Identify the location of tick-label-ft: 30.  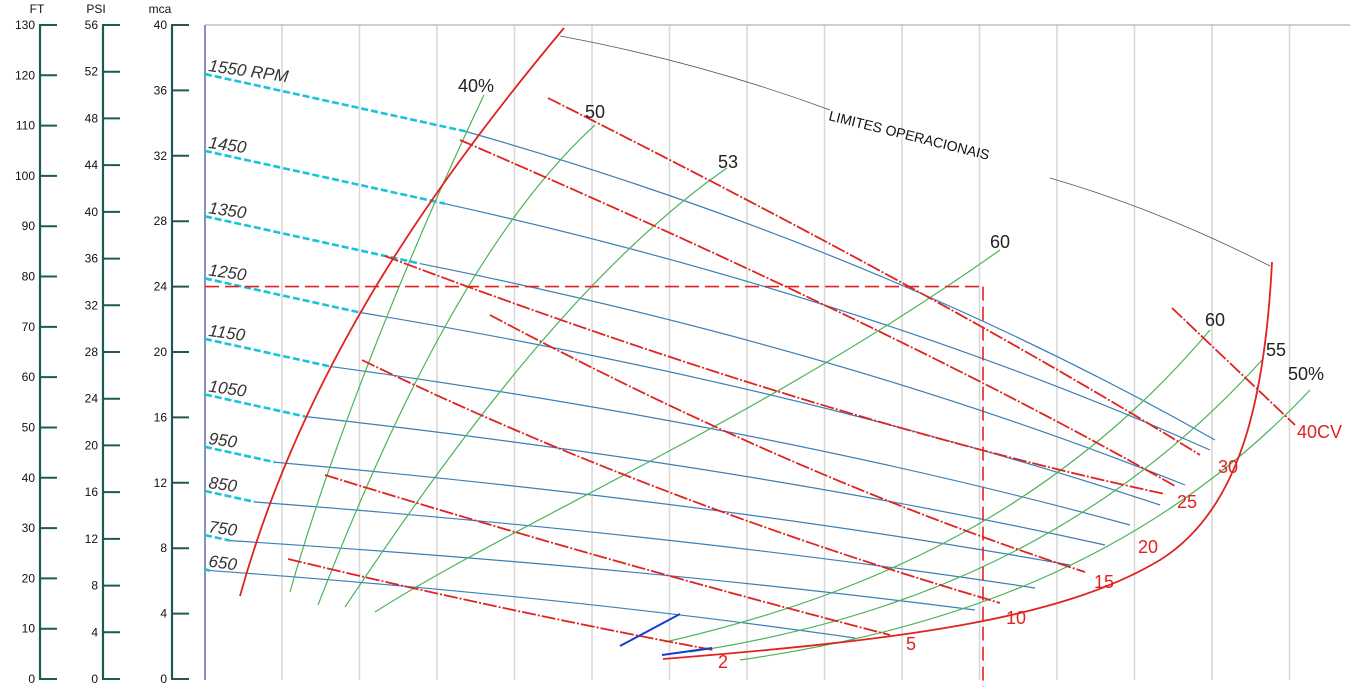
(29, 528).